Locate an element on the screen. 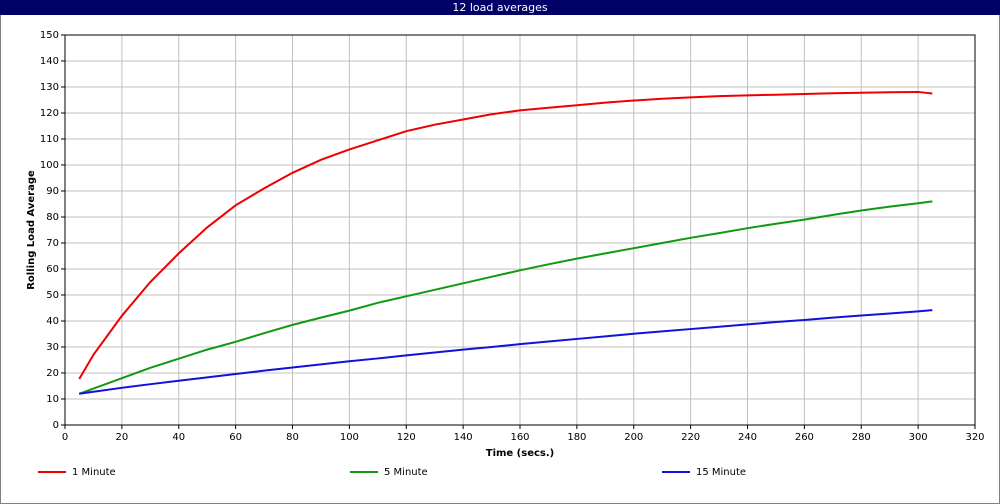 Image resolution: width=1000 pixels, height=504 pixels. x-tick-label: 80 is located at coordinates (292, 437).